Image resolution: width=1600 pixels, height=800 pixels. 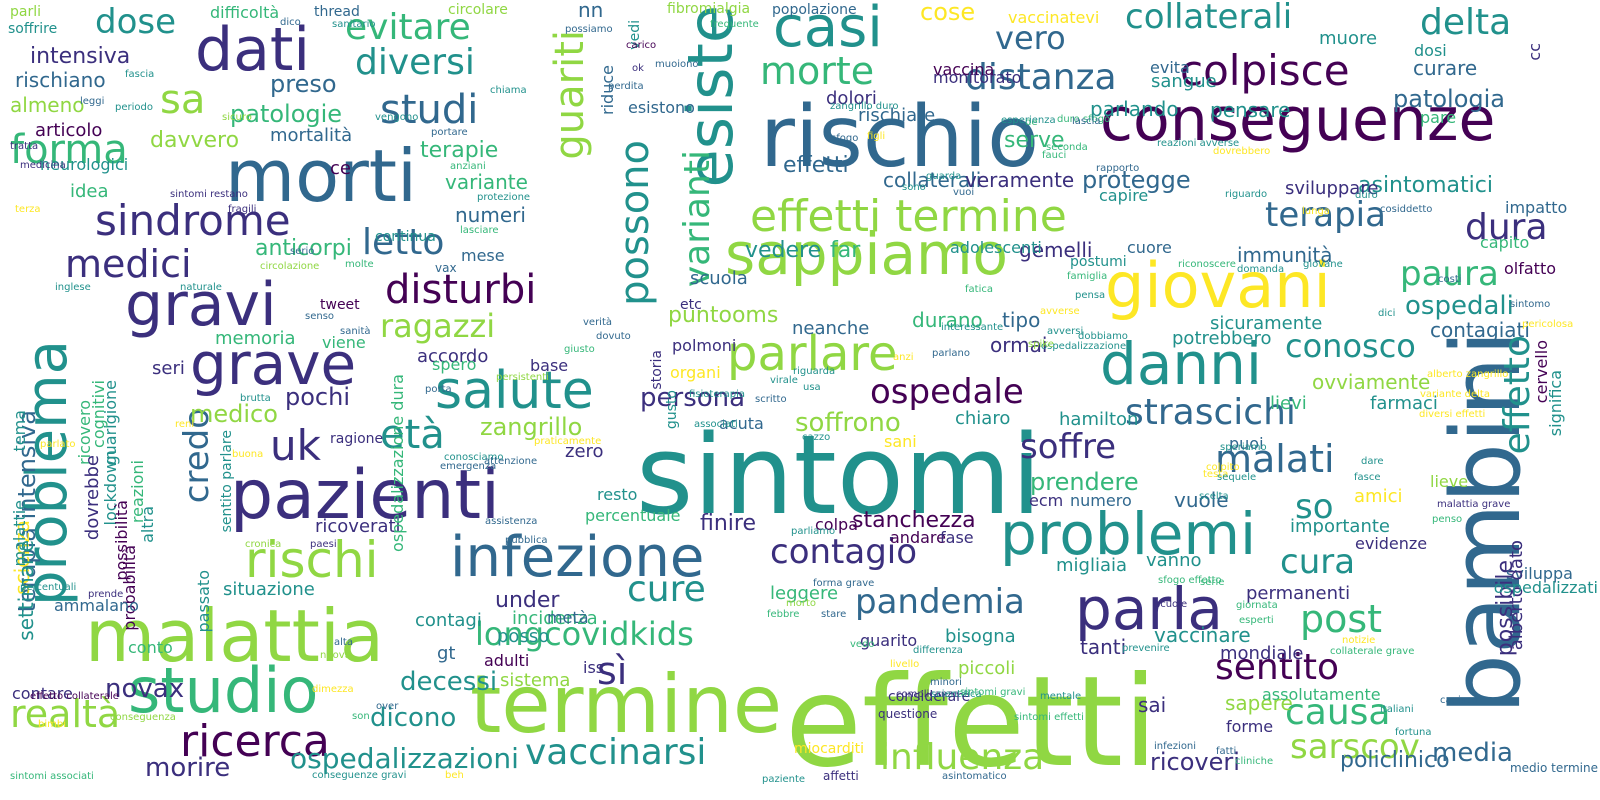 What do you see at coordinates (1371, 382) in the screenshot?
I see `word-ovviamente: ovviamente` at bounding box center [1371, 382].